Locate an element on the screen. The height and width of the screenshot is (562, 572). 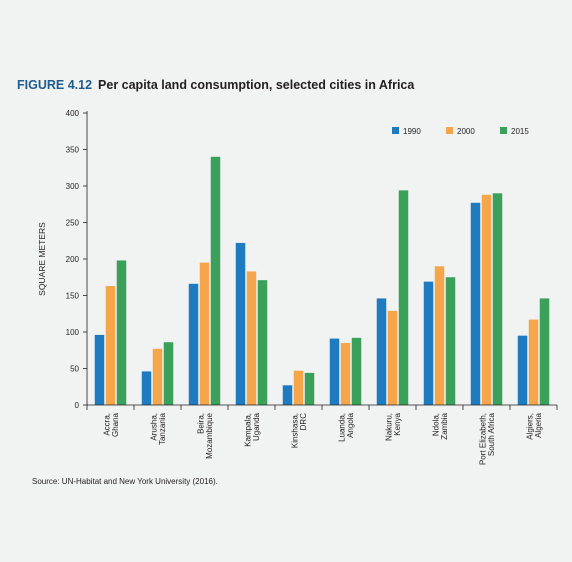
bar-2000-luanda is located at coordinates (345, 373).